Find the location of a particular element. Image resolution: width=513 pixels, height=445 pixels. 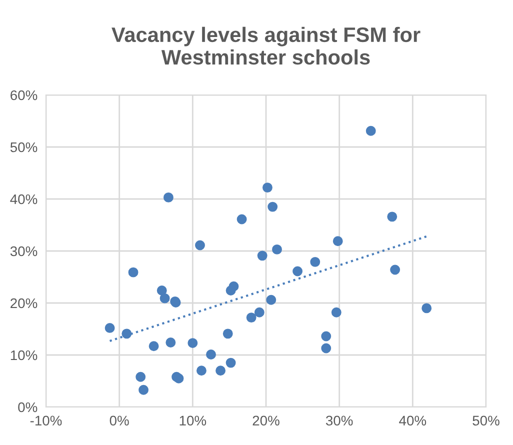

y-tick-label: 50% is located at coordinates (24, 147).